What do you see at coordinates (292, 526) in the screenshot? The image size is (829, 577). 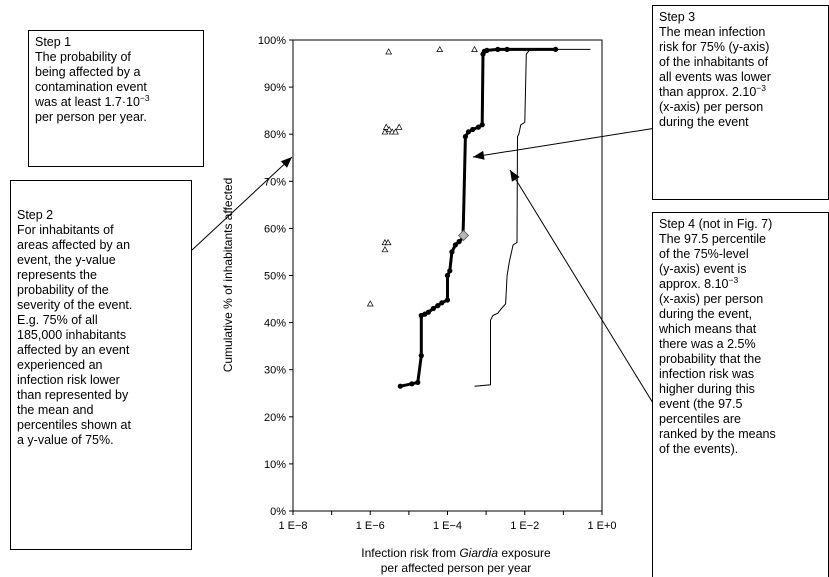 I see `x-tick-label: 1 E−8` at bounding box center [292, 526].